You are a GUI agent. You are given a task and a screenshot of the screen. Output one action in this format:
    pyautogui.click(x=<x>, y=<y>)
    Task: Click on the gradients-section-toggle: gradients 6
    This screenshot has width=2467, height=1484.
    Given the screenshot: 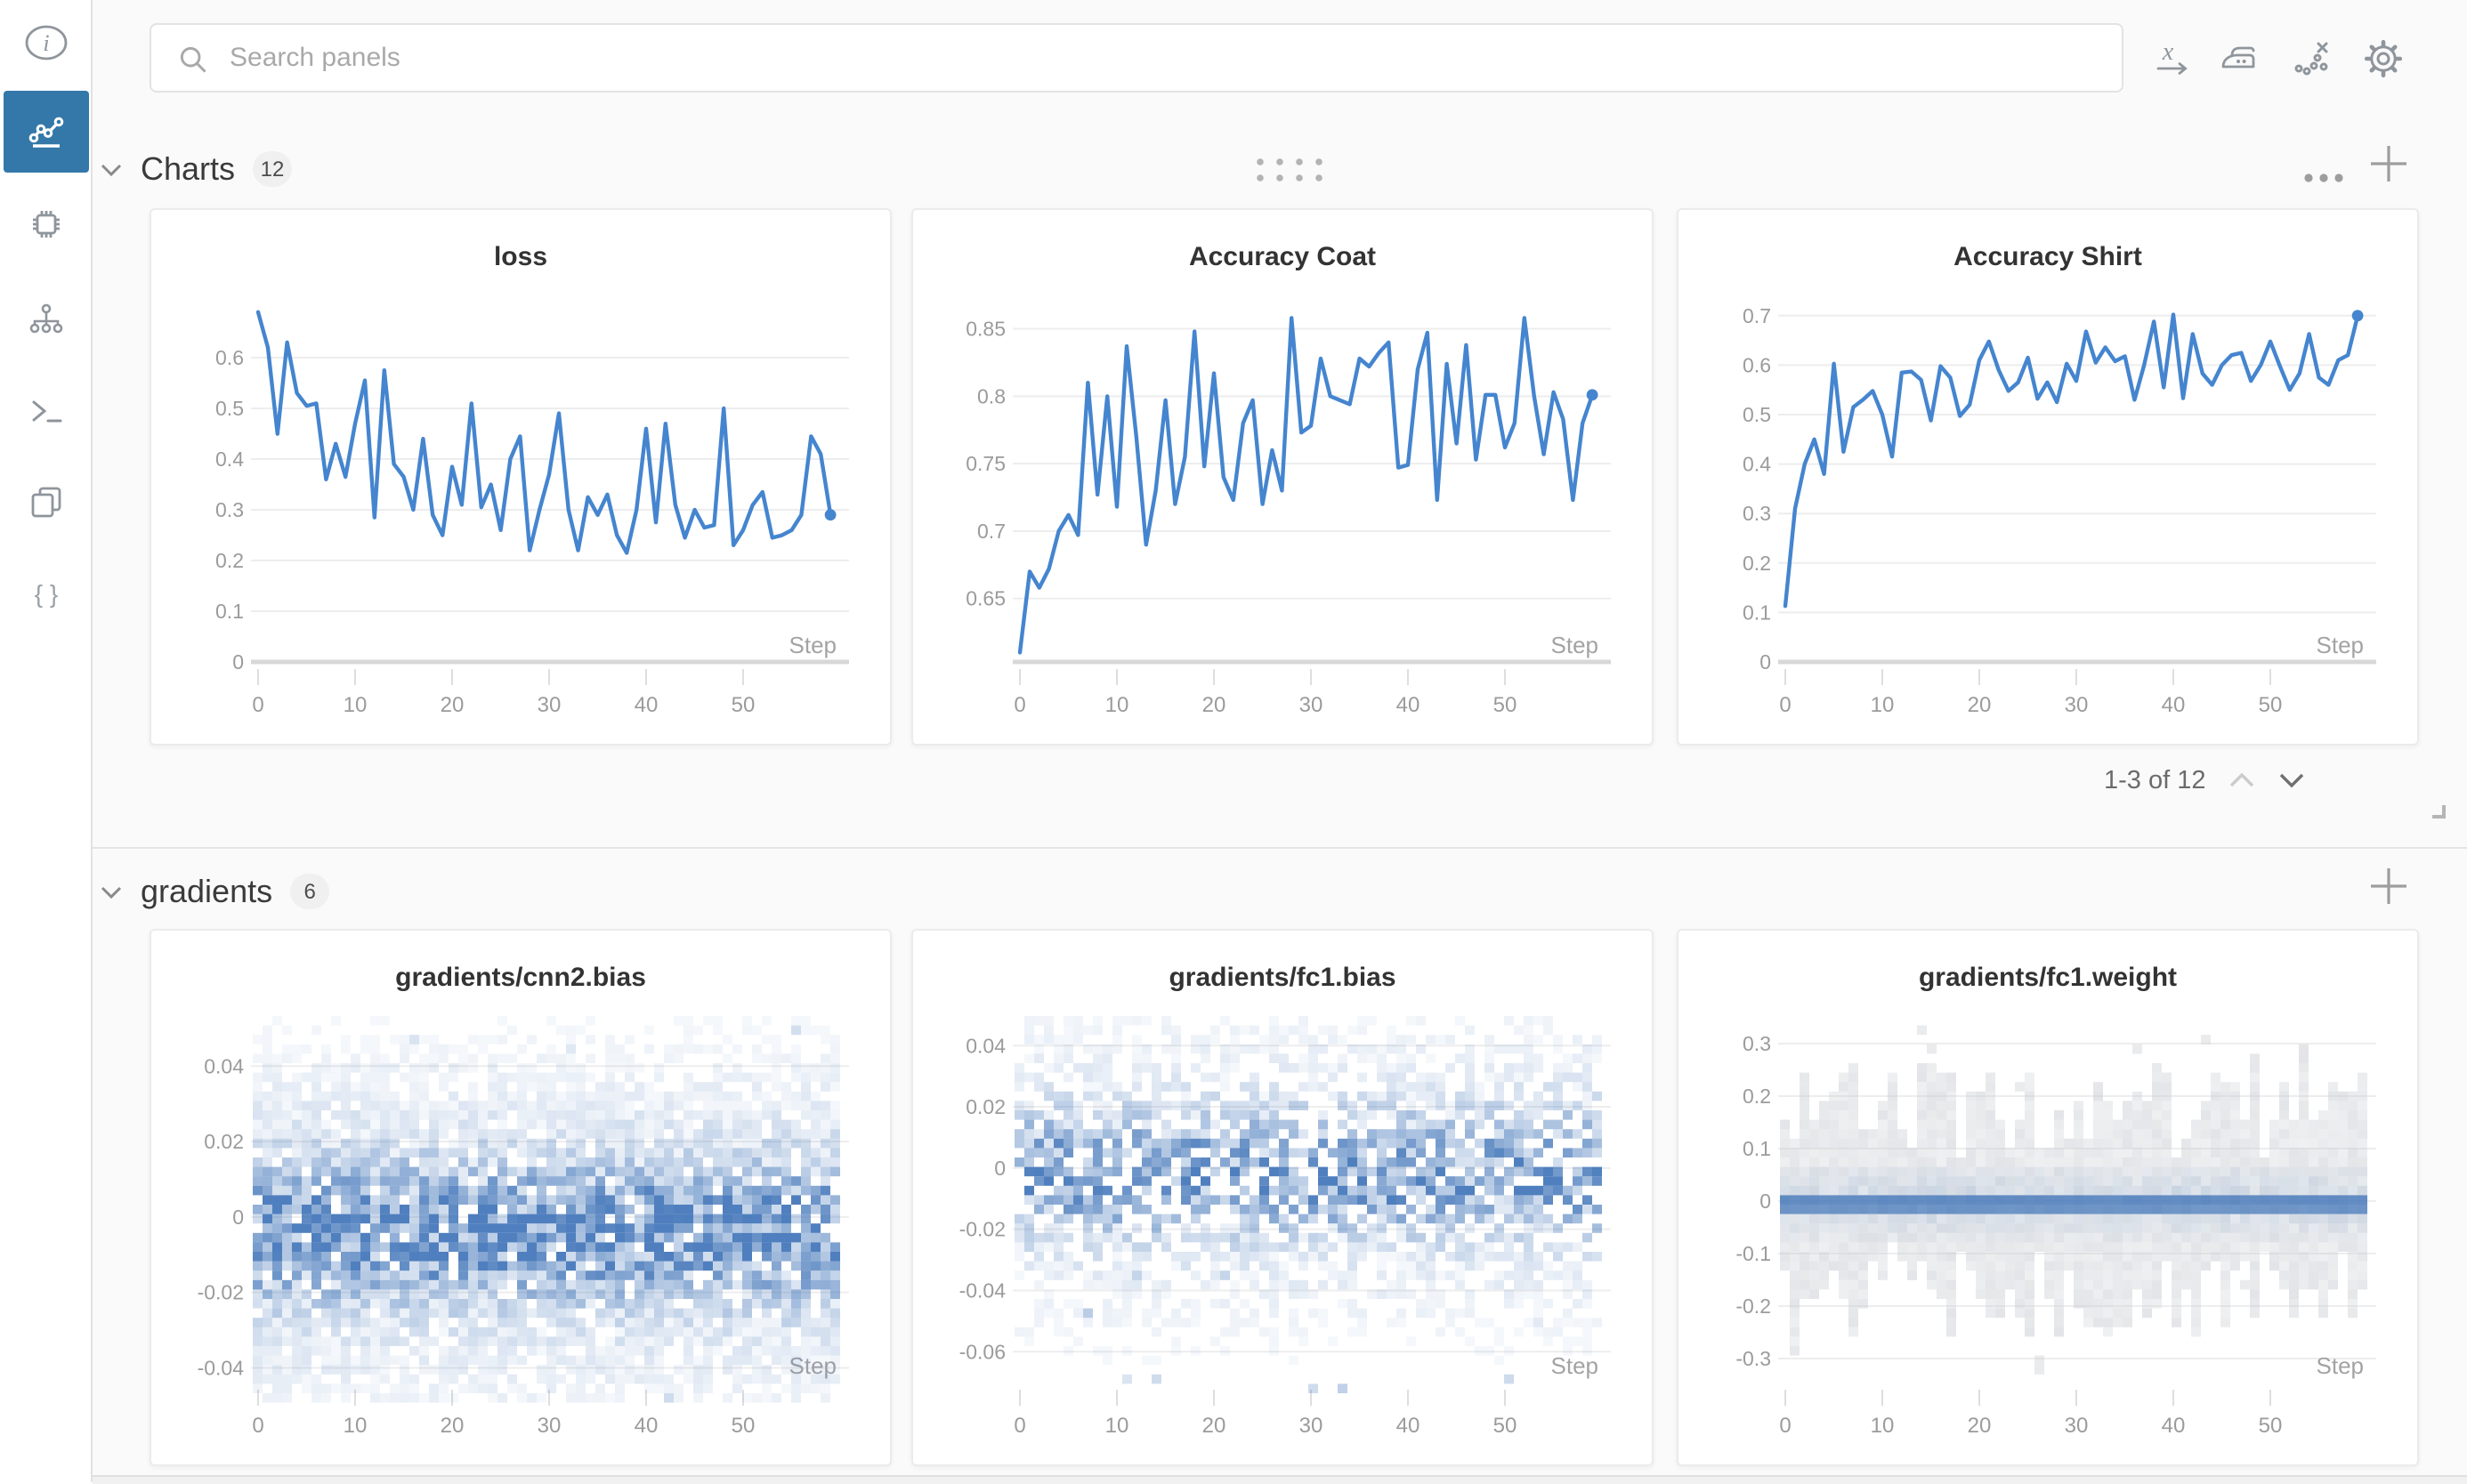 What is the action you would take?
    pyautogui.click(x=214, y=891)
    